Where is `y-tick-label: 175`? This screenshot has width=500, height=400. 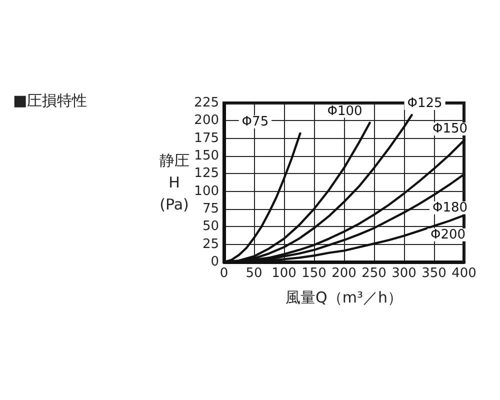
y-tick-label: 175 is located at coordinates (206, 138).